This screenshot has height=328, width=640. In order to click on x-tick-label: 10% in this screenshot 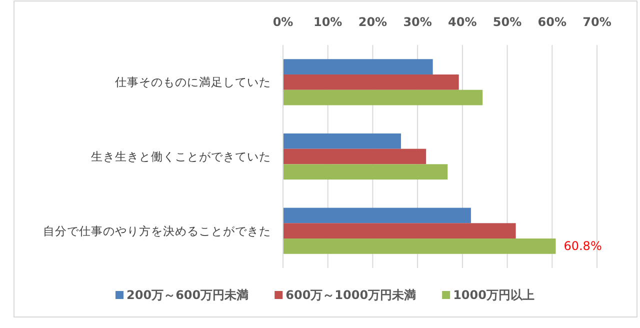, I will do `click(327, 22)`.